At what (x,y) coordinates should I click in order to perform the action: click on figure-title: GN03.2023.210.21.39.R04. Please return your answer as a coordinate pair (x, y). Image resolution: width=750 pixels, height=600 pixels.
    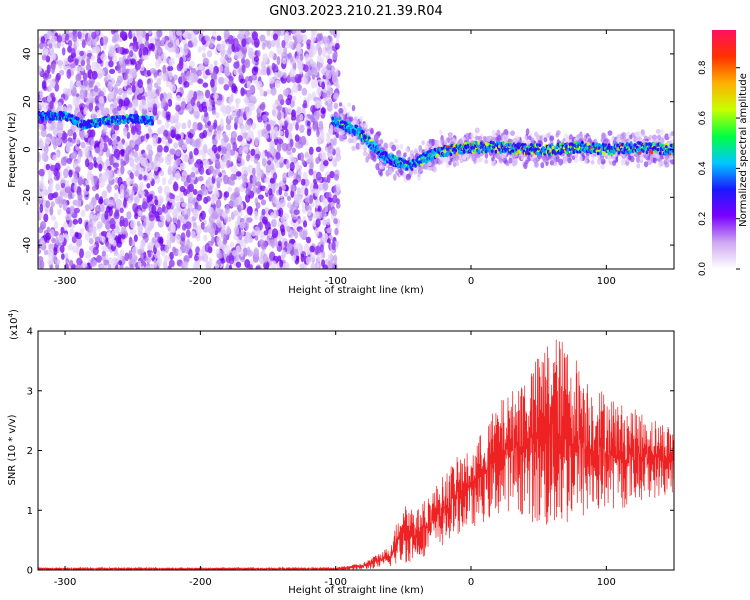
    Looking at the image, I should click on (356, 11).